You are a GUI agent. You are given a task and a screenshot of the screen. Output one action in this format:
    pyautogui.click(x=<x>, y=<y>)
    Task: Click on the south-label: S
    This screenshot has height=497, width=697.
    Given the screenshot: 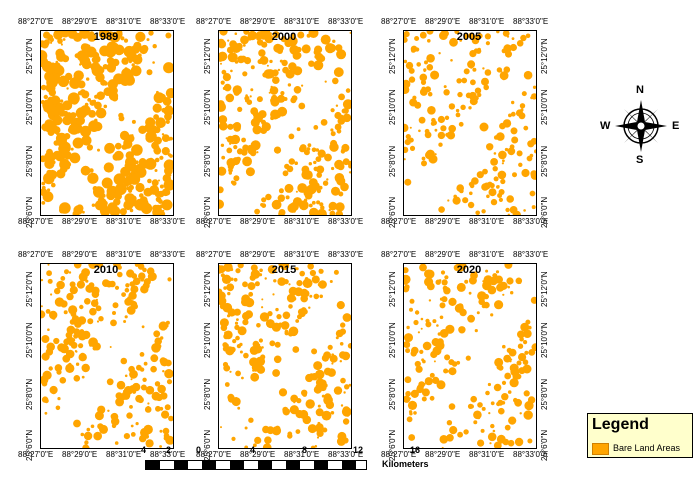 What is the action you would take?
    pyautogui.click(x=640, y=160)
    